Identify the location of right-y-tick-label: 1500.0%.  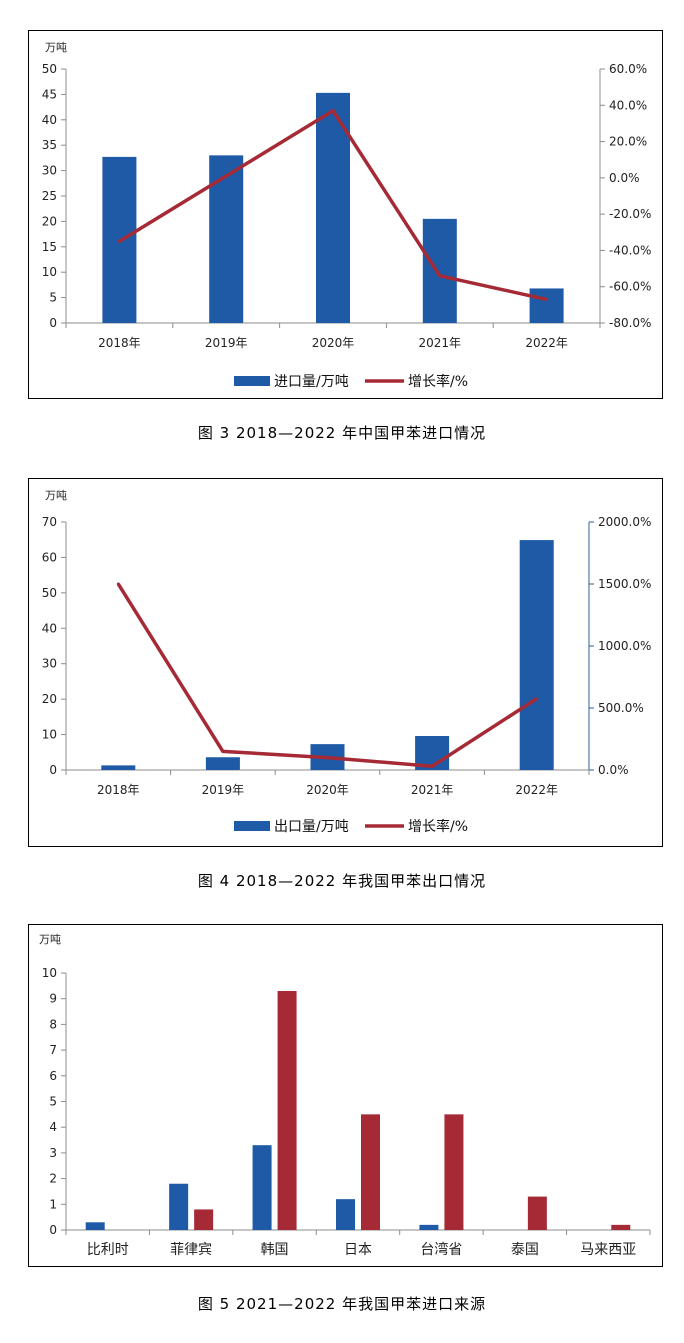
(624, 584).